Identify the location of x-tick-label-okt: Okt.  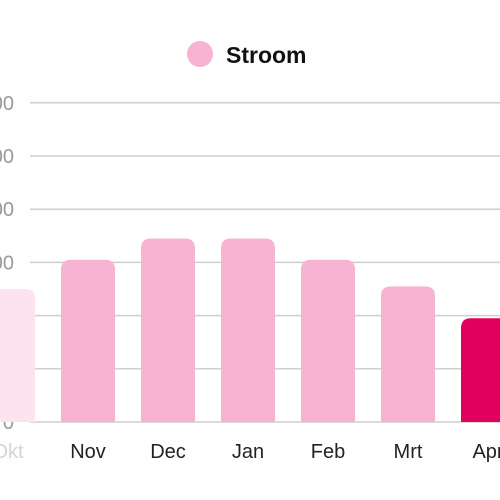
(12, 452).